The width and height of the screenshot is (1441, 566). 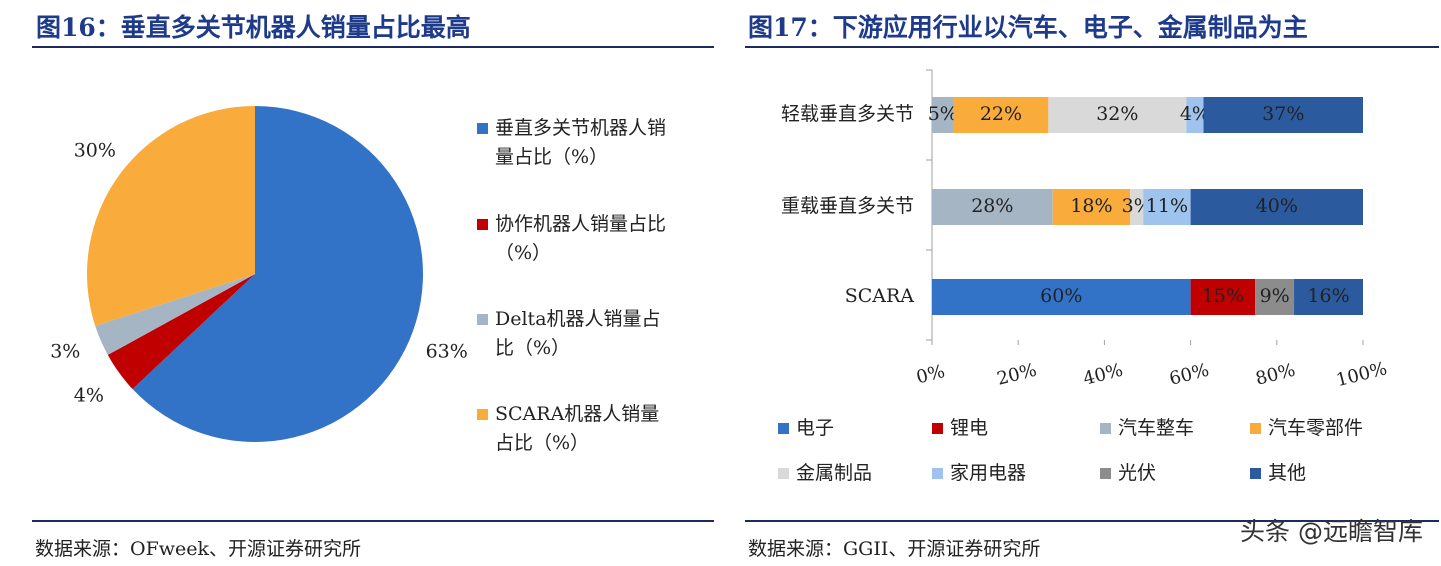 I want to click on x-tick-label: 20%, so click(x=1017, y=375).